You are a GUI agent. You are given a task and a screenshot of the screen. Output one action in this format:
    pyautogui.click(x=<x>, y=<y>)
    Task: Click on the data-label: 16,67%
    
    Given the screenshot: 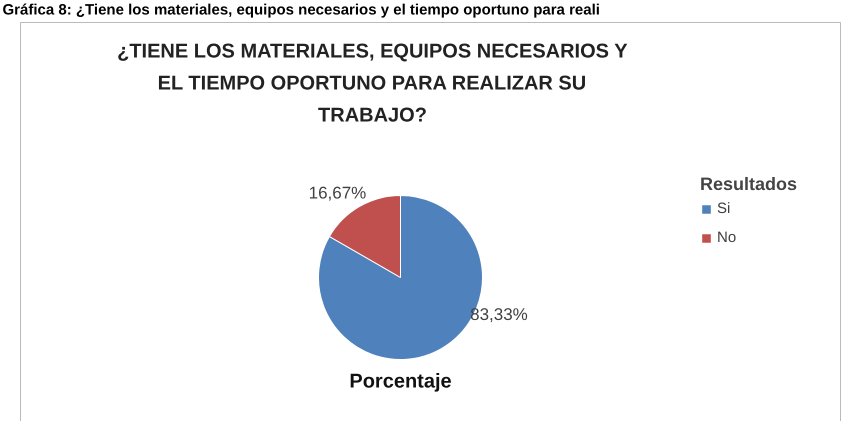 What is the action you would take?
    pyautogui.click(x=337, y=192)
    